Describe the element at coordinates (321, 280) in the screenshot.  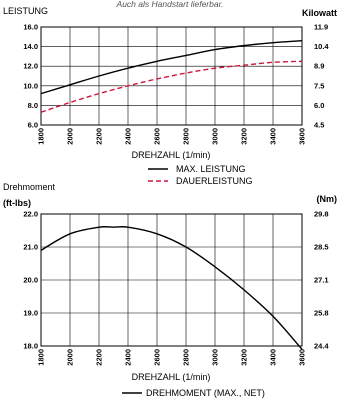
I see `y-right-tick-label: 27.1` at that location.